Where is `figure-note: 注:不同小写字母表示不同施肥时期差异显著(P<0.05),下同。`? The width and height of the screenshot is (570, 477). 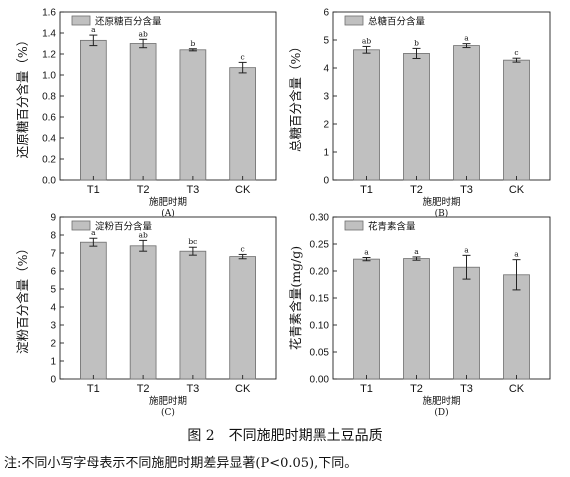
figure-note: 注:不同小写字母表示不同施肥时期差异显著(P<0.05),下同。 is located at coordinates (181, 463).